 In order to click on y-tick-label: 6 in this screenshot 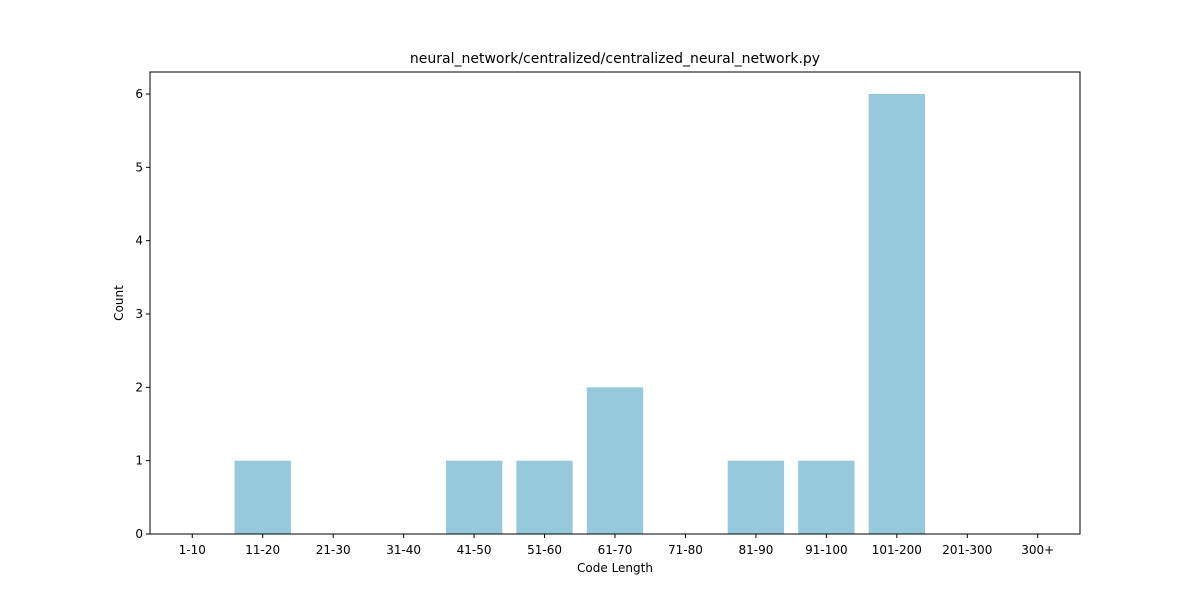, I will do `click(139, 94)`.